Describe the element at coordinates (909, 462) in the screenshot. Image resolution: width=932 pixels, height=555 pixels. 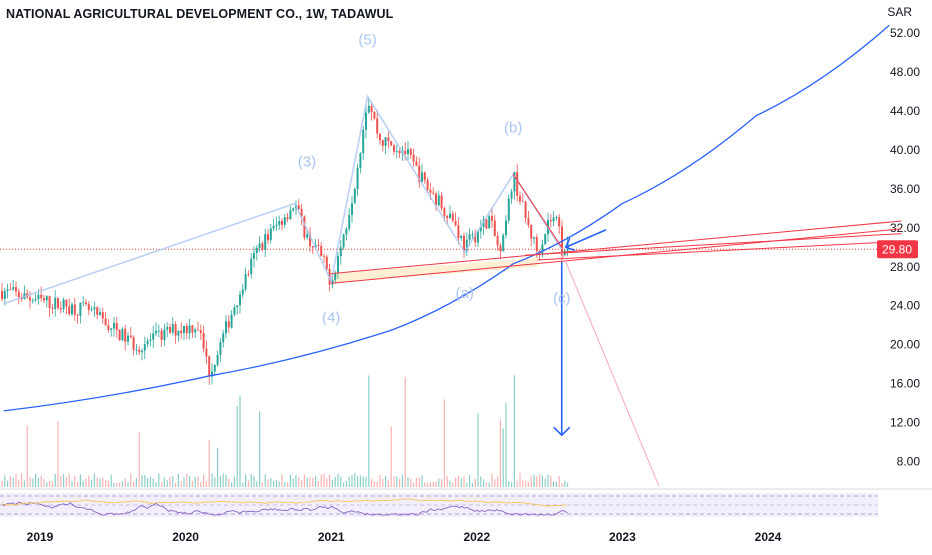
I see `y-tick-label: 8.00` at that location.